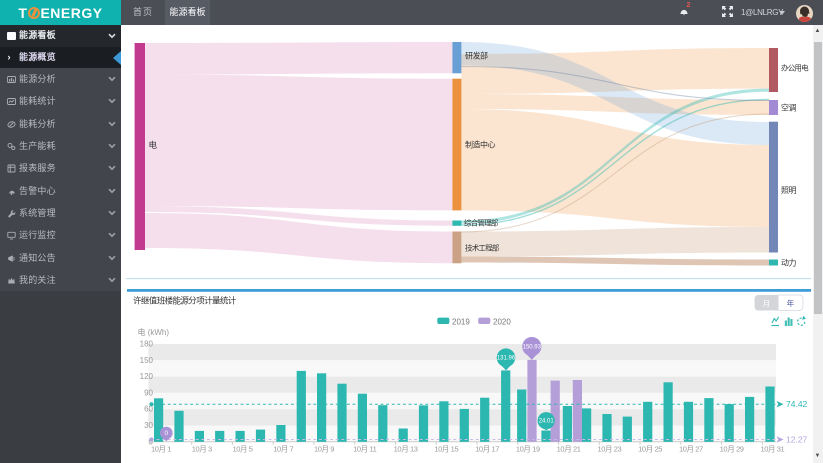 Image resolution: width=823 pixels, height=463 pixels. I want to click on svg-text: 131.96, so click(506, 359).